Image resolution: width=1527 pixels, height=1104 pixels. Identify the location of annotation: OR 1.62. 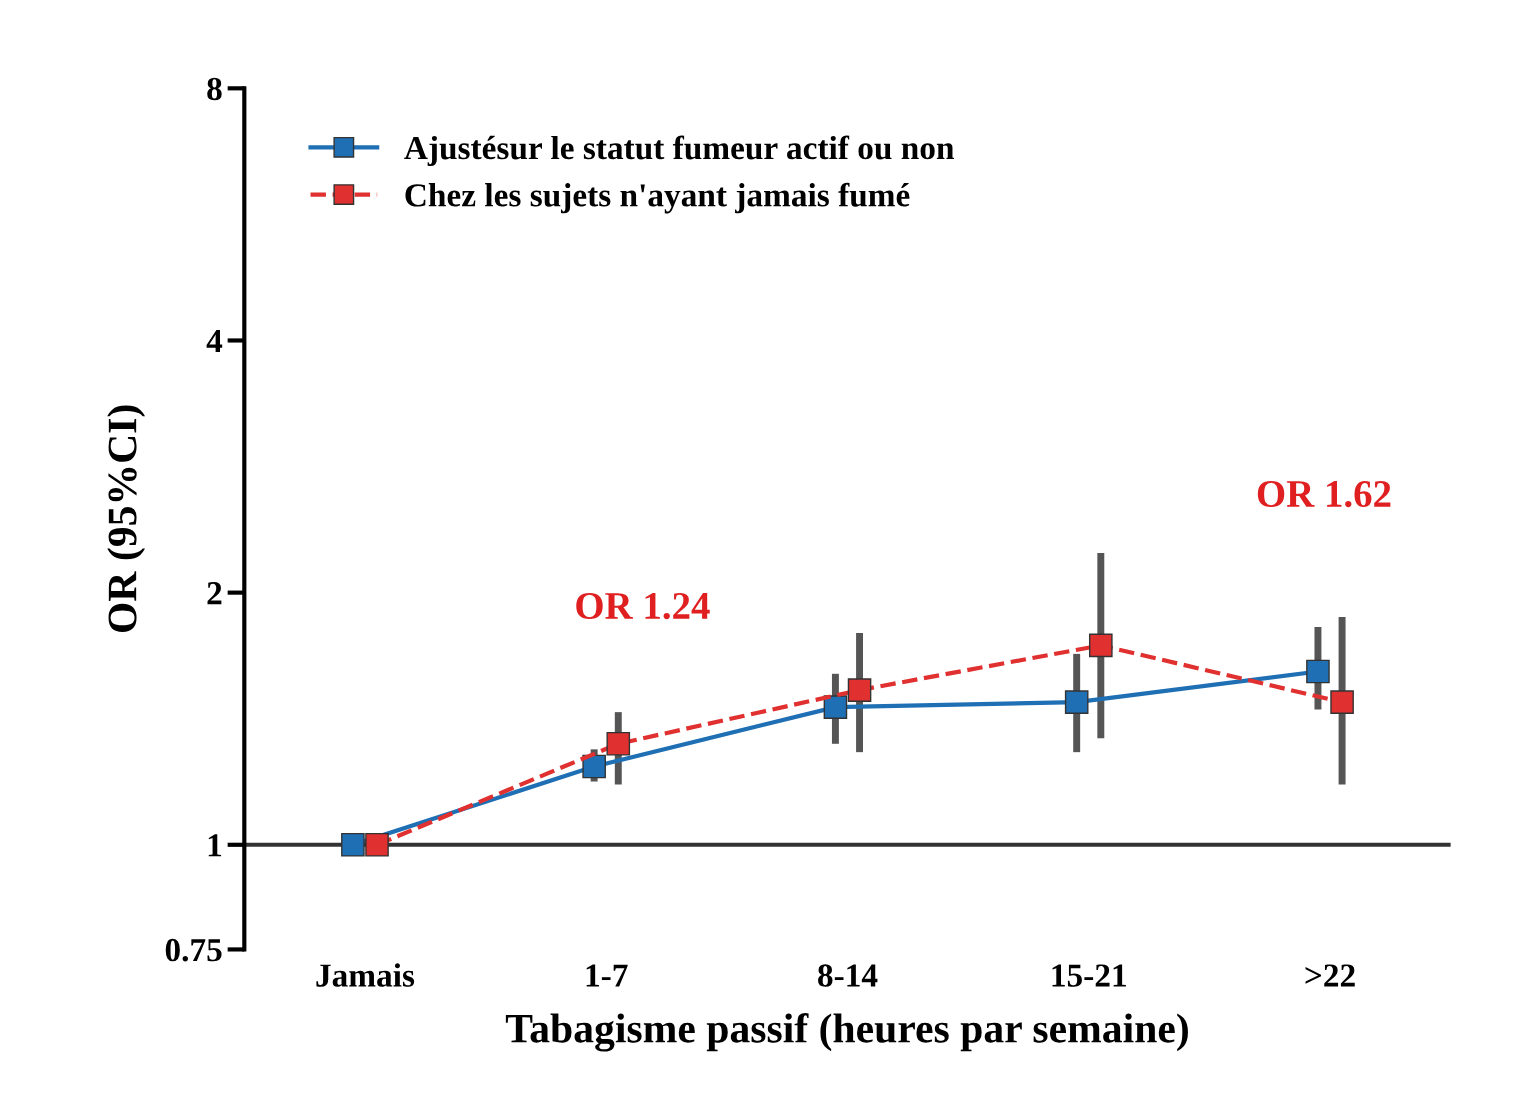
(1324, 494).